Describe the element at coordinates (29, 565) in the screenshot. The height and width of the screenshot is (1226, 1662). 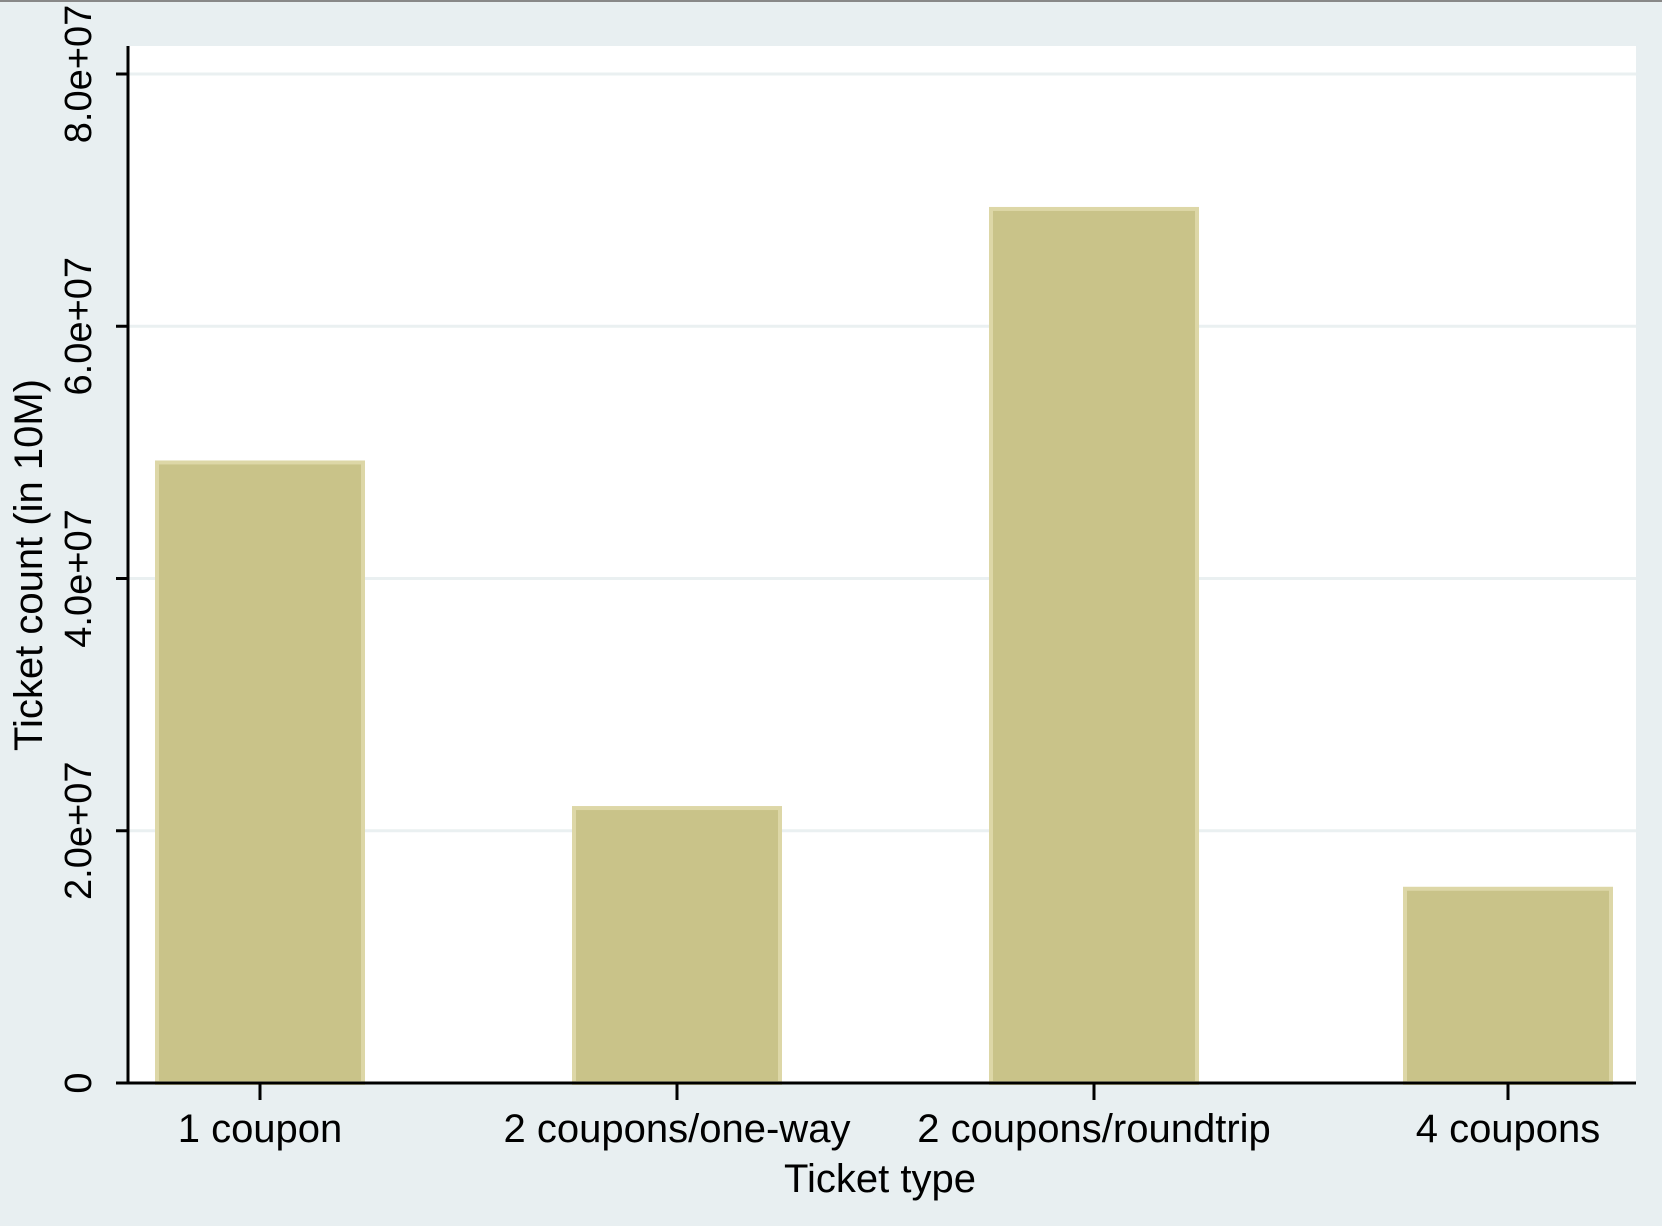
I see `y-axis-title: Ticket count (in 10M)` at that location.